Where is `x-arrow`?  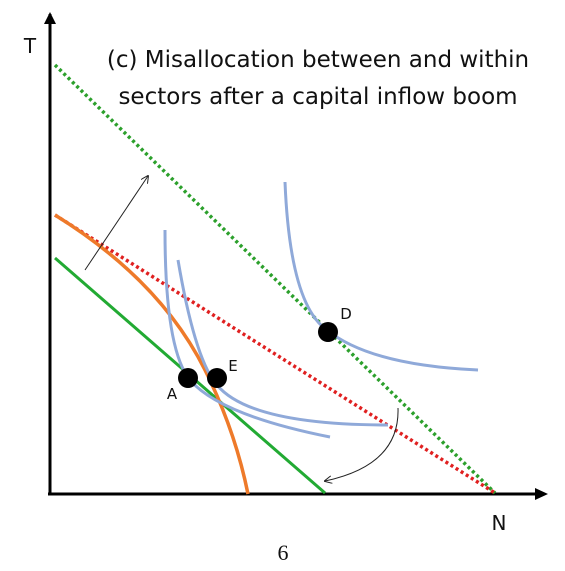
x-arrow is located at coordinates (541, 494).